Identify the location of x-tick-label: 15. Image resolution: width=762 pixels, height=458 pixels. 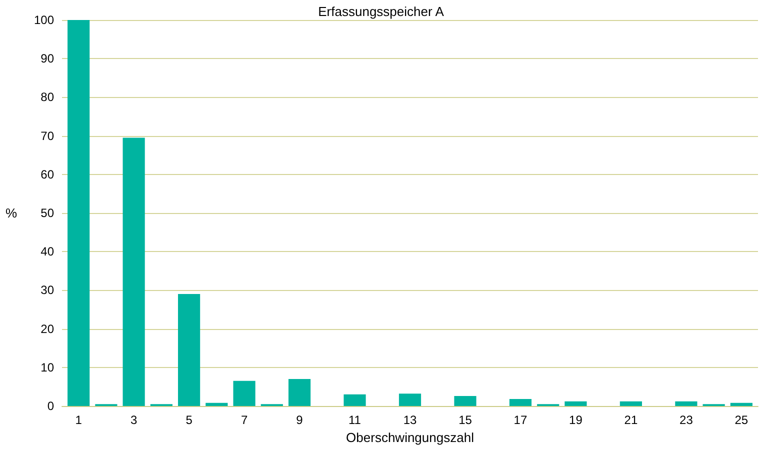
(465, 420).